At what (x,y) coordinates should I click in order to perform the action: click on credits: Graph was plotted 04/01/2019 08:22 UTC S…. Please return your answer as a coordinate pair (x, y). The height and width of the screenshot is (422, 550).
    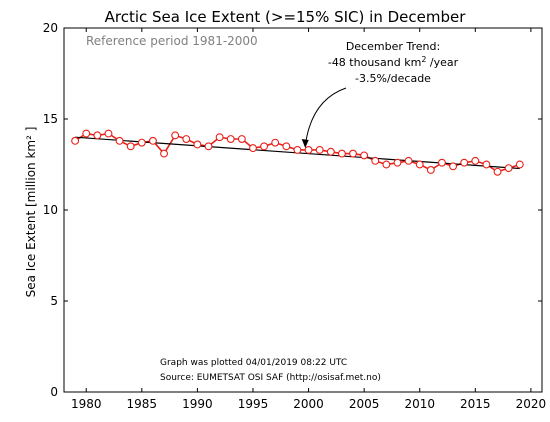
    Looking at the image, I should click on (270, 370).